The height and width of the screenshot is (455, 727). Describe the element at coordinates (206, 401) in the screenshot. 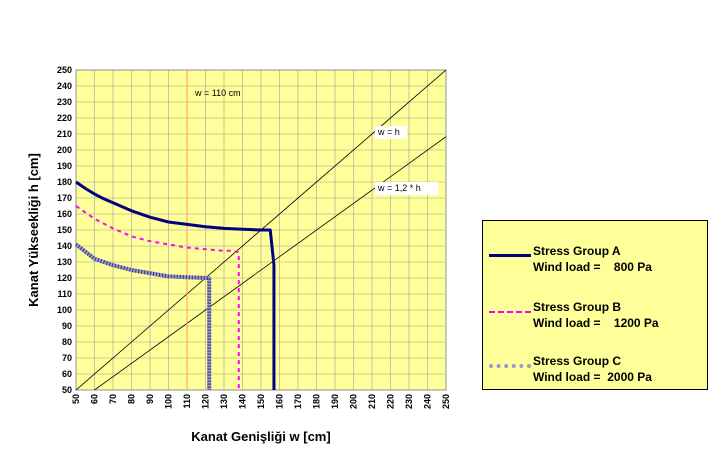

I see `x-tick-label: 120` at that location.